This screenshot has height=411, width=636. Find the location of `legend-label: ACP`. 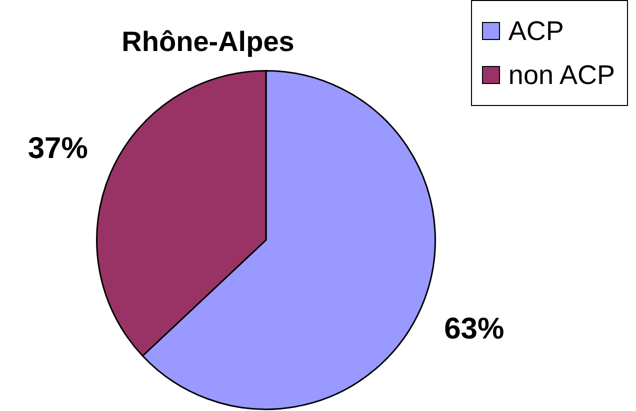

legend-label: ACP is located at coordinates (536, 31).